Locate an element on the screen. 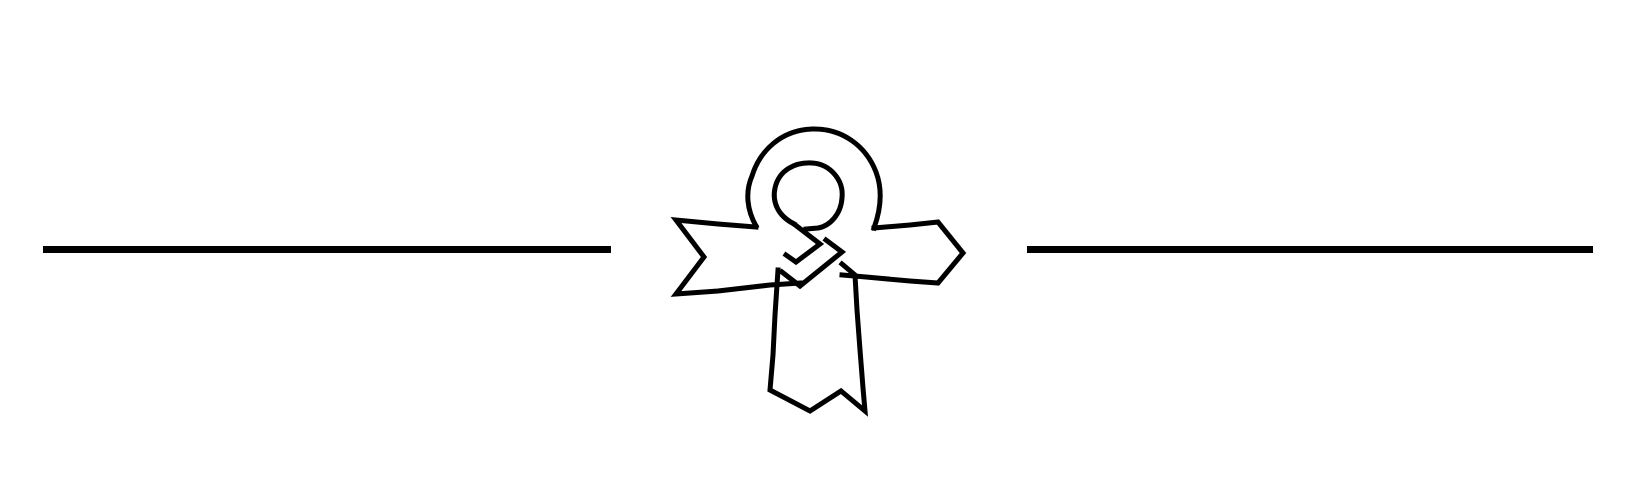  ankh-stem is located at coordinates (818, 338).